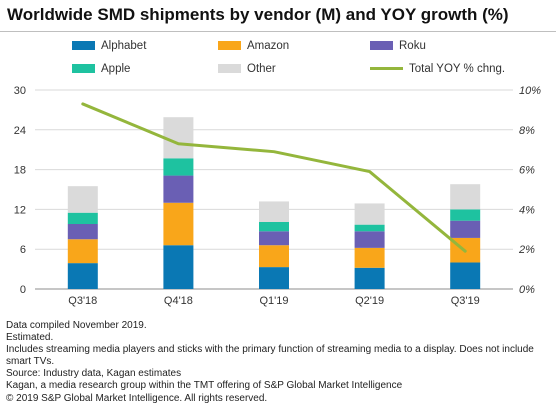  Describe the element at coordinates (229, 46) in the screenshot. I see `legend-swatch-amazon` at that location.